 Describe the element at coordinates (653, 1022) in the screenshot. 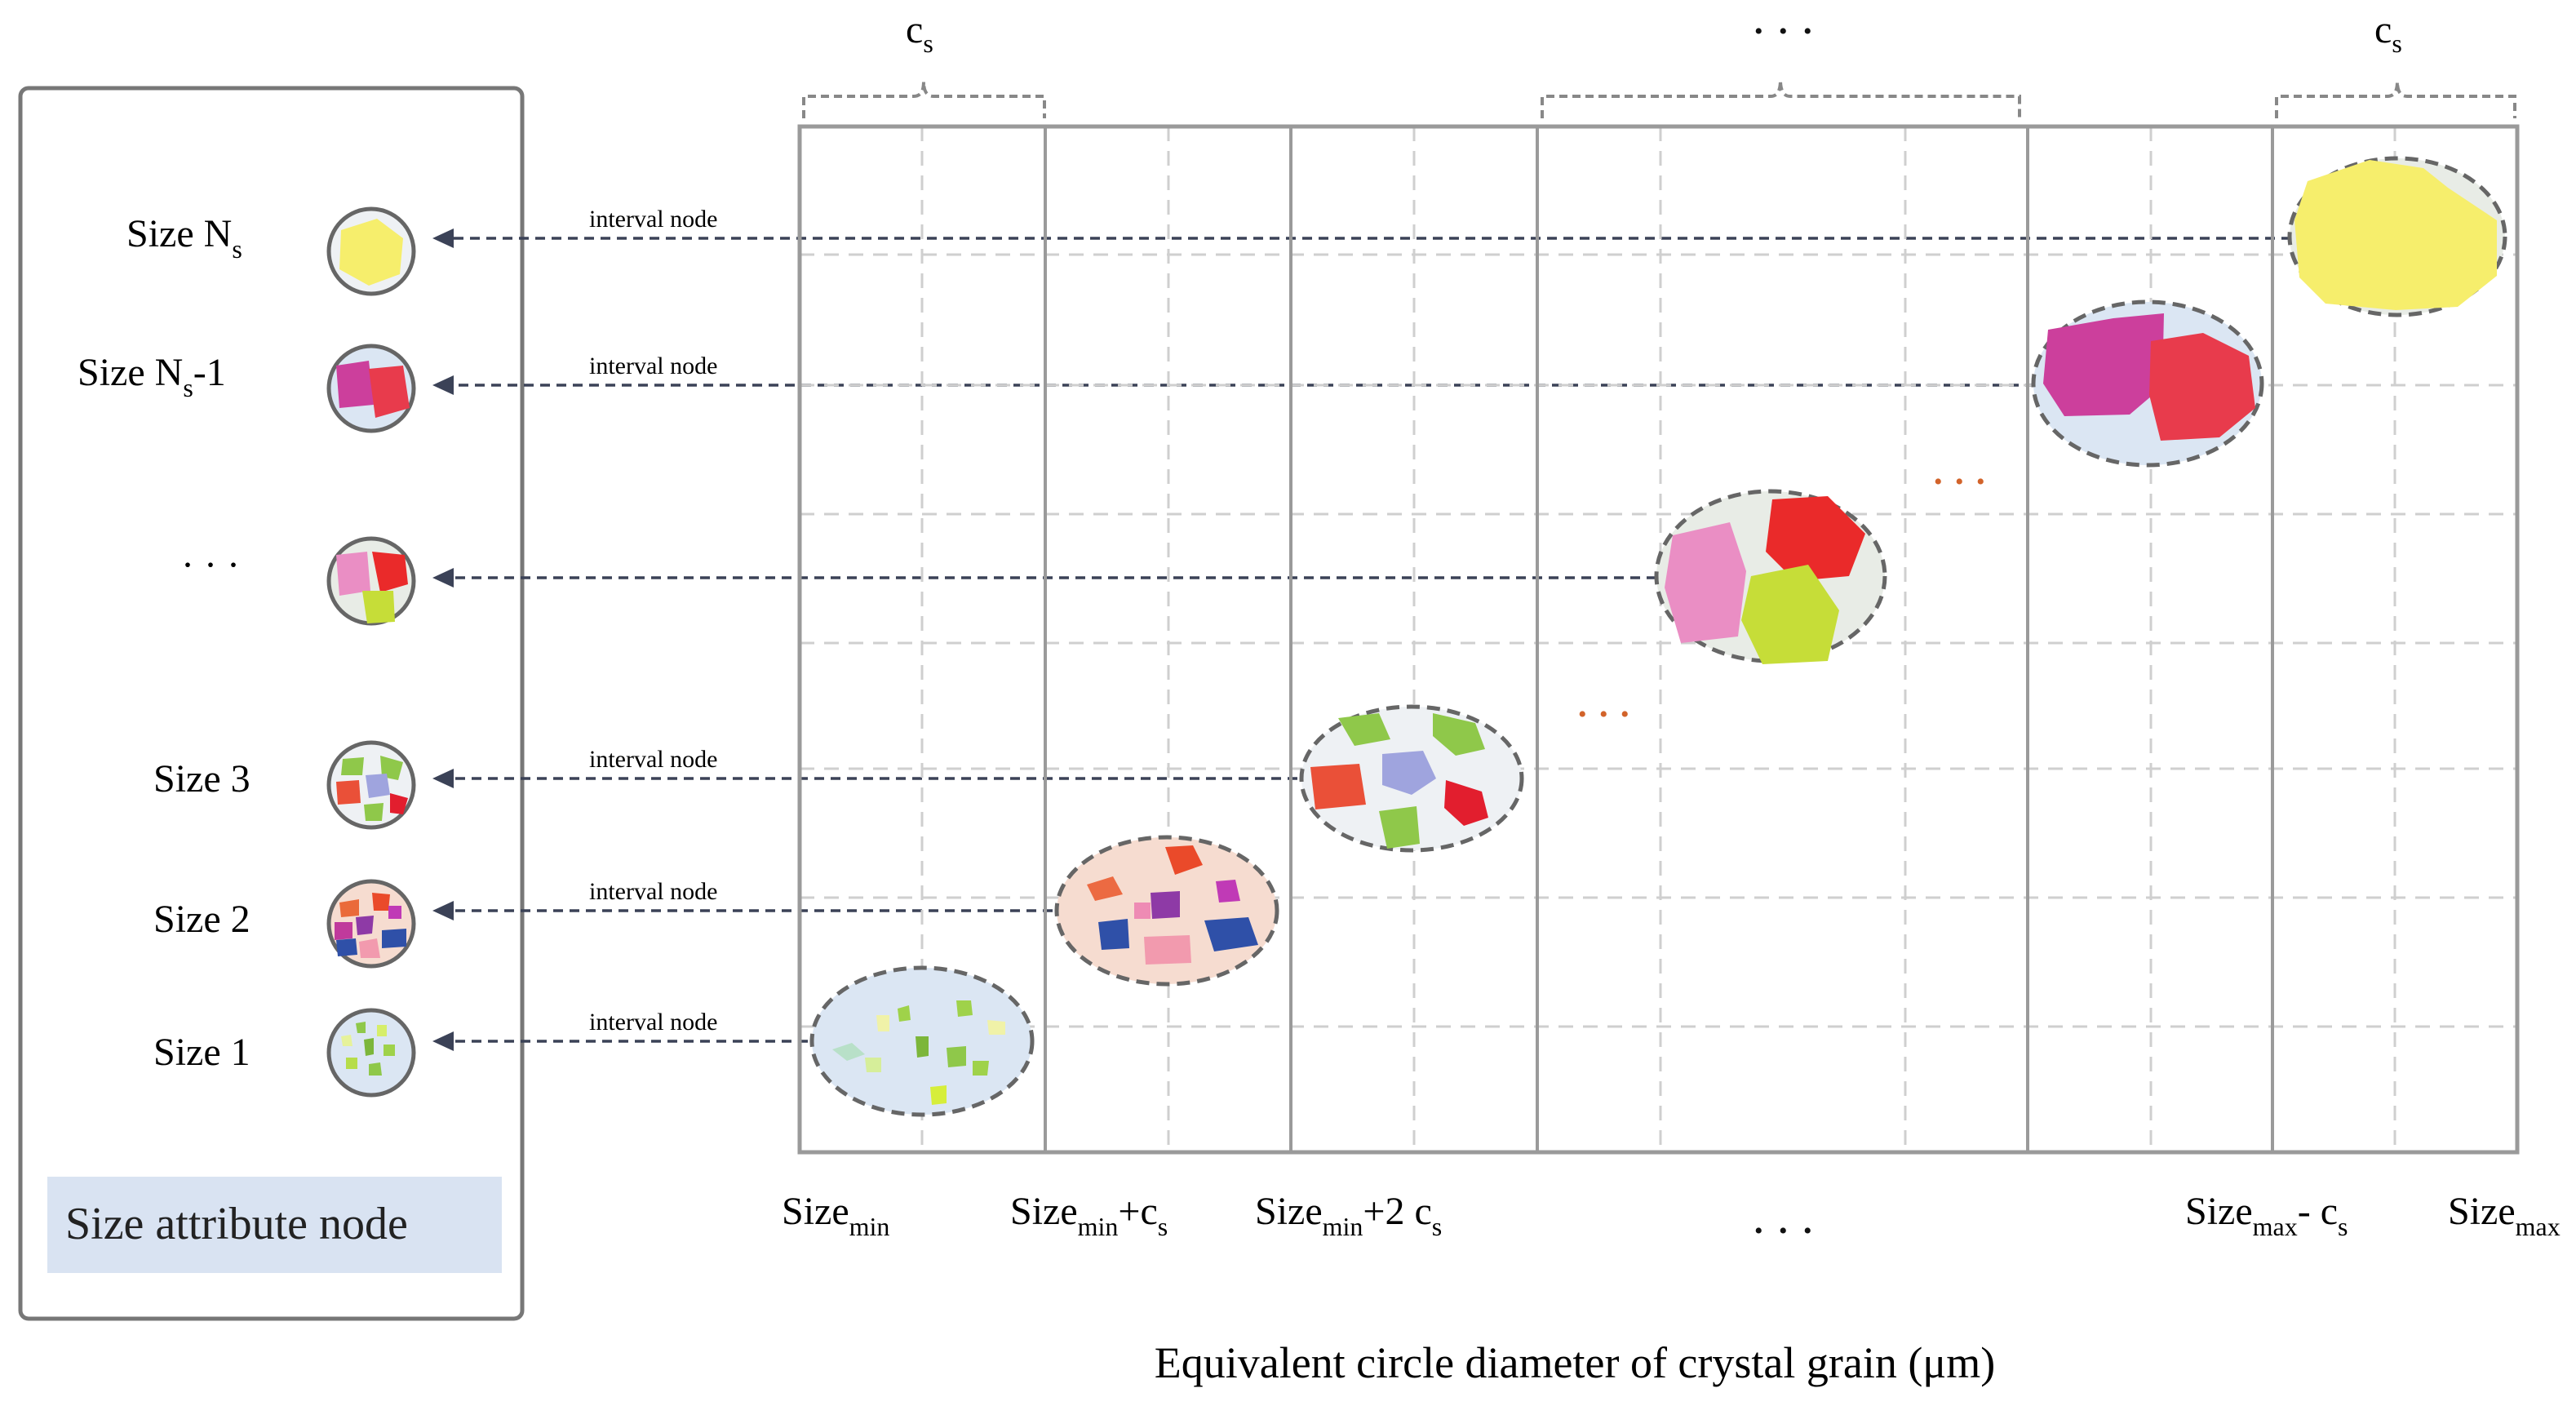

I see `interval-node-label-1: interval node` at that location.